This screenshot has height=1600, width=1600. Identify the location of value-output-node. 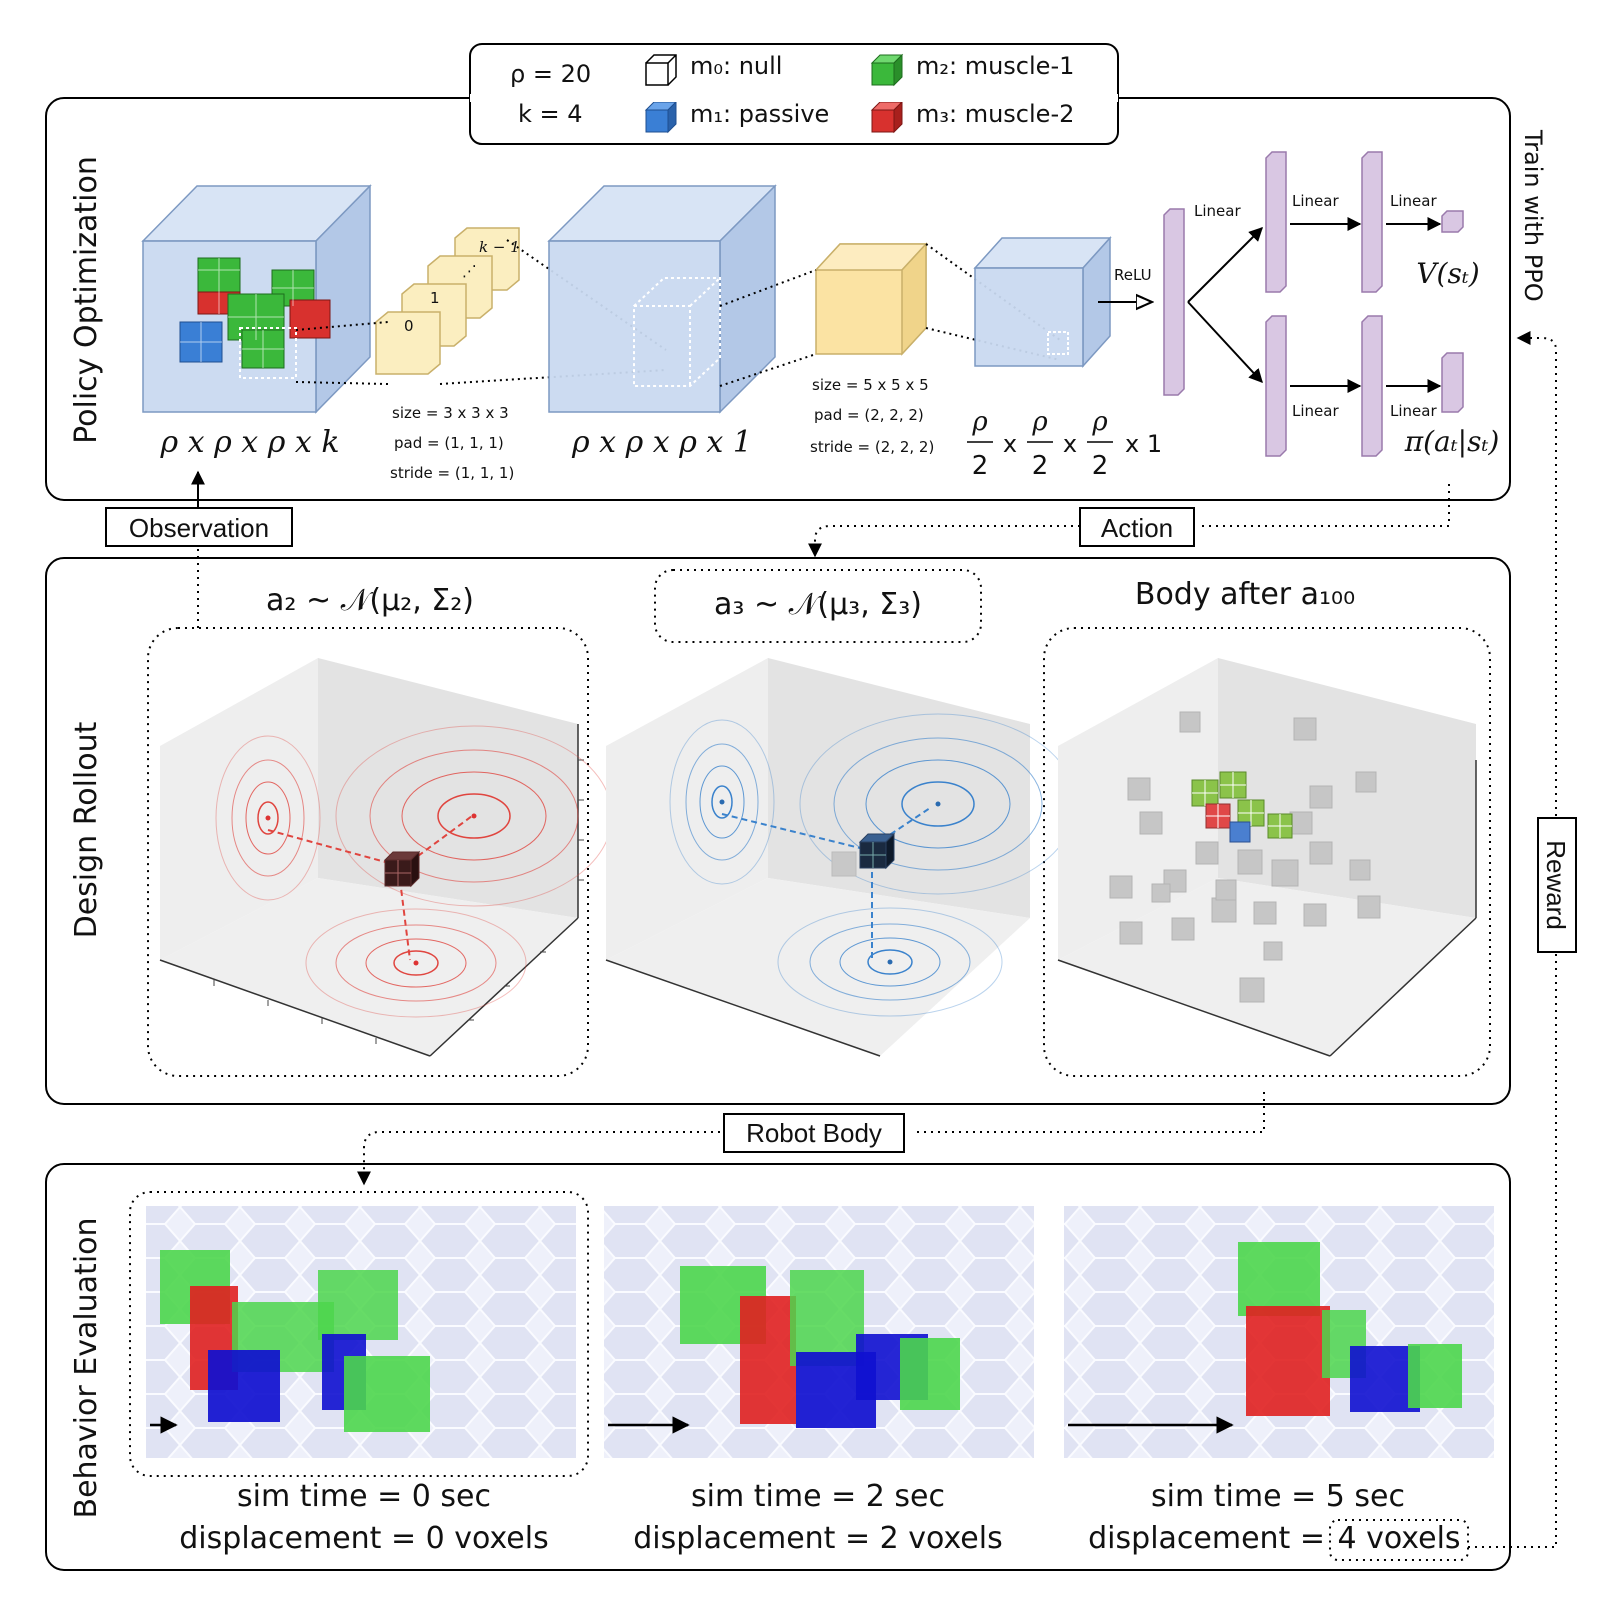
(1452, 221).